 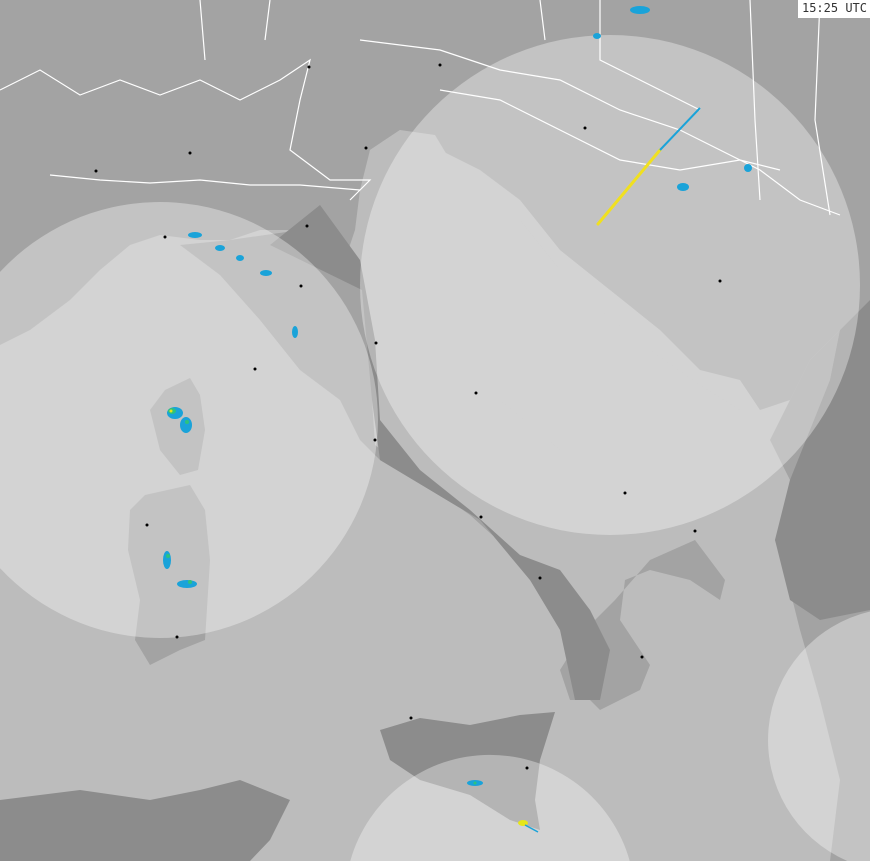 What do you see at coordinates (177, 426) in the screenshot?
I see `land-corsica` at bounding box center [177, 426].